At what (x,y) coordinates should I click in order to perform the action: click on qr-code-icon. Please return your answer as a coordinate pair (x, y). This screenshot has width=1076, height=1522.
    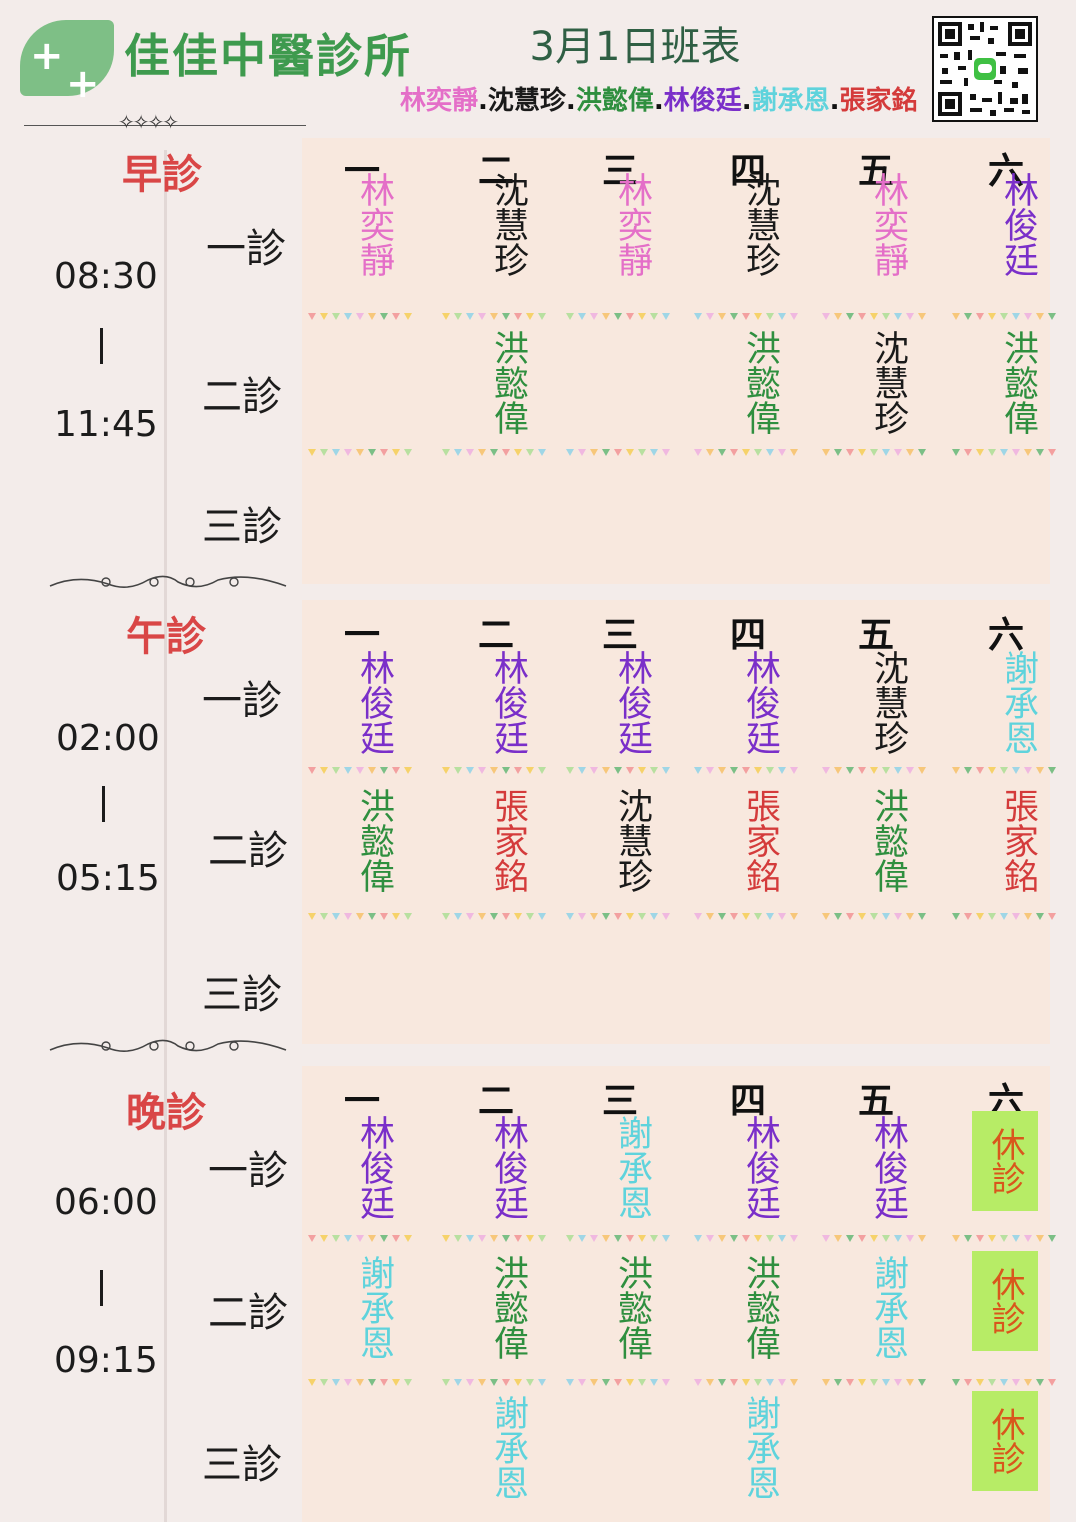
    Looking at the image, I should click on (985, 69).